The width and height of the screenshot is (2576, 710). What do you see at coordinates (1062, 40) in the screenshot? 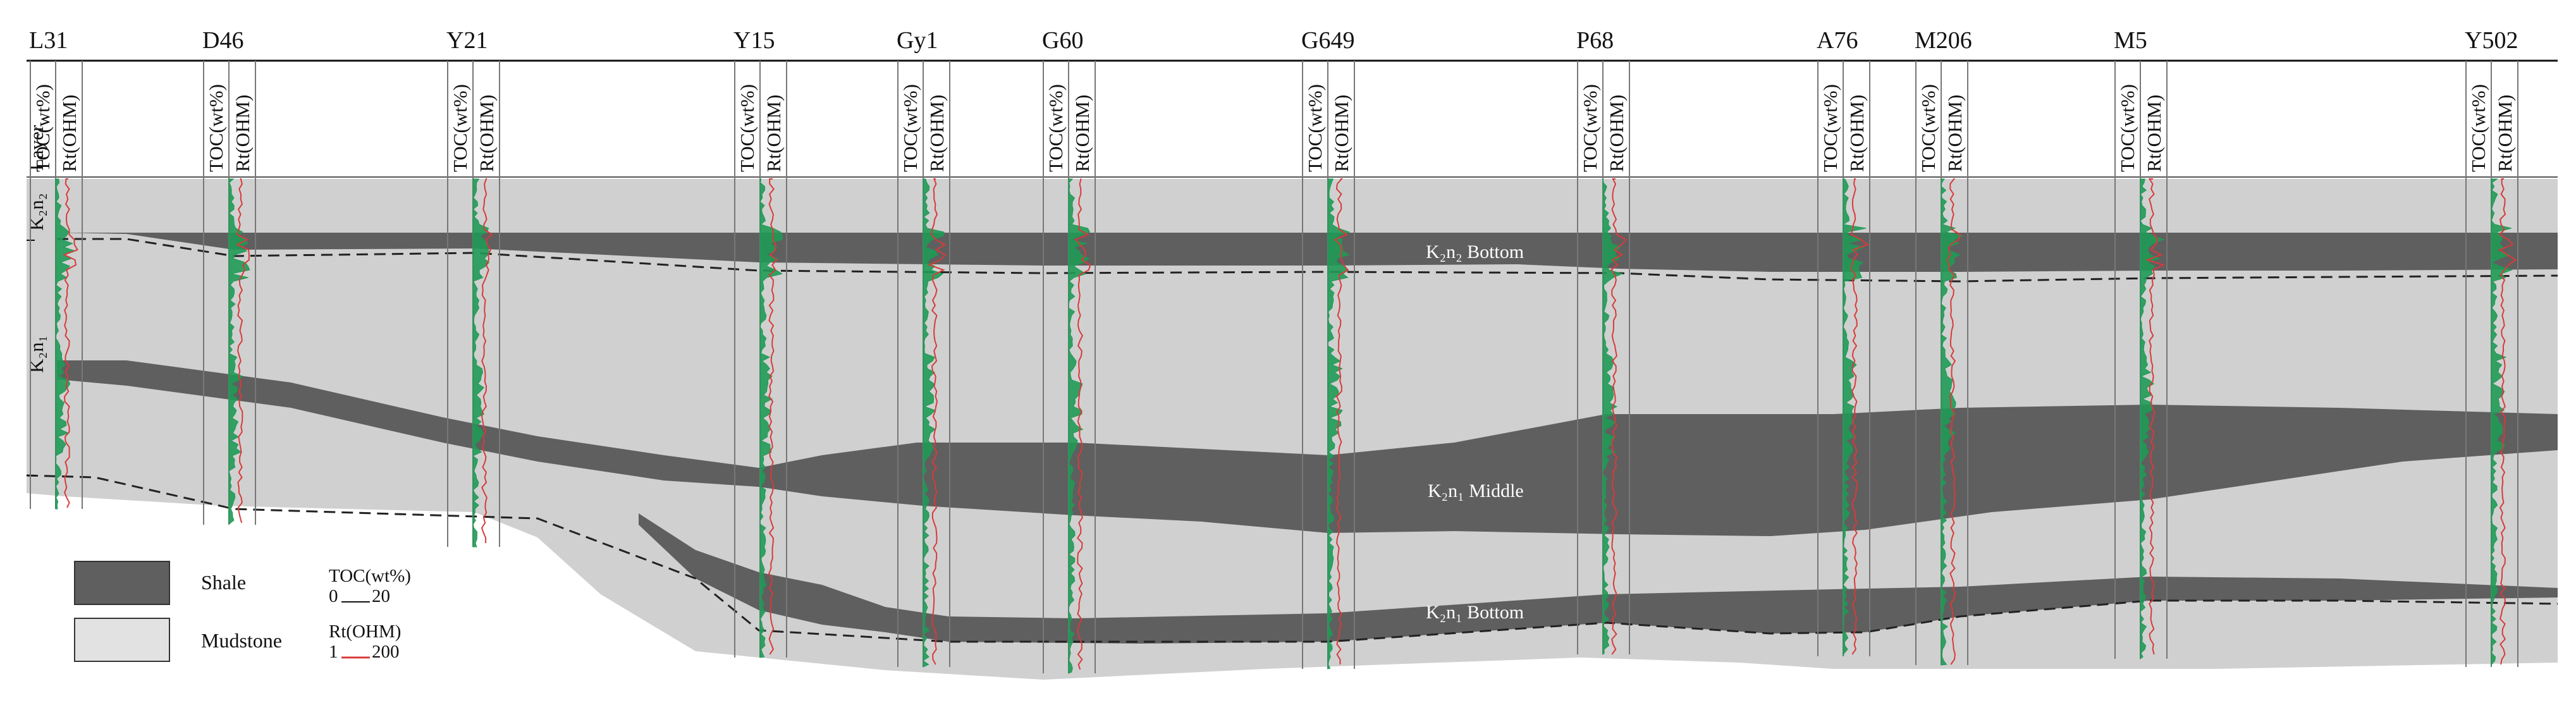
I see `well-name-label: G60` at bounding box center [1062, 40].